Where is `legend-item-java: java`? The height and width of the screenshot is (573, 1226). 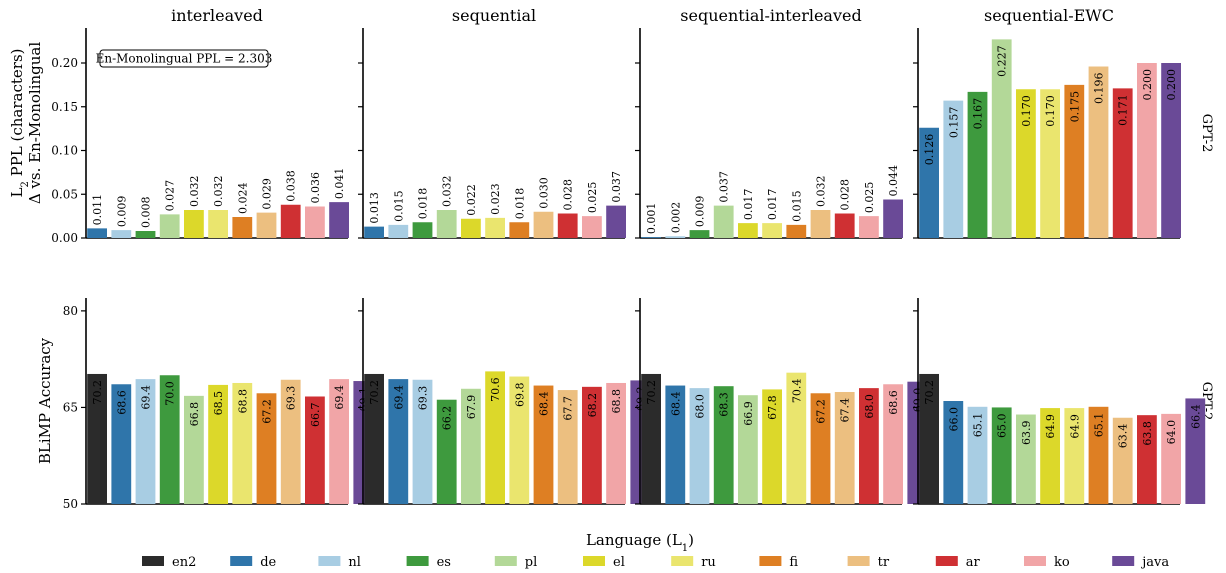 legend-item-java: java is located at coordinates (1140, 562).